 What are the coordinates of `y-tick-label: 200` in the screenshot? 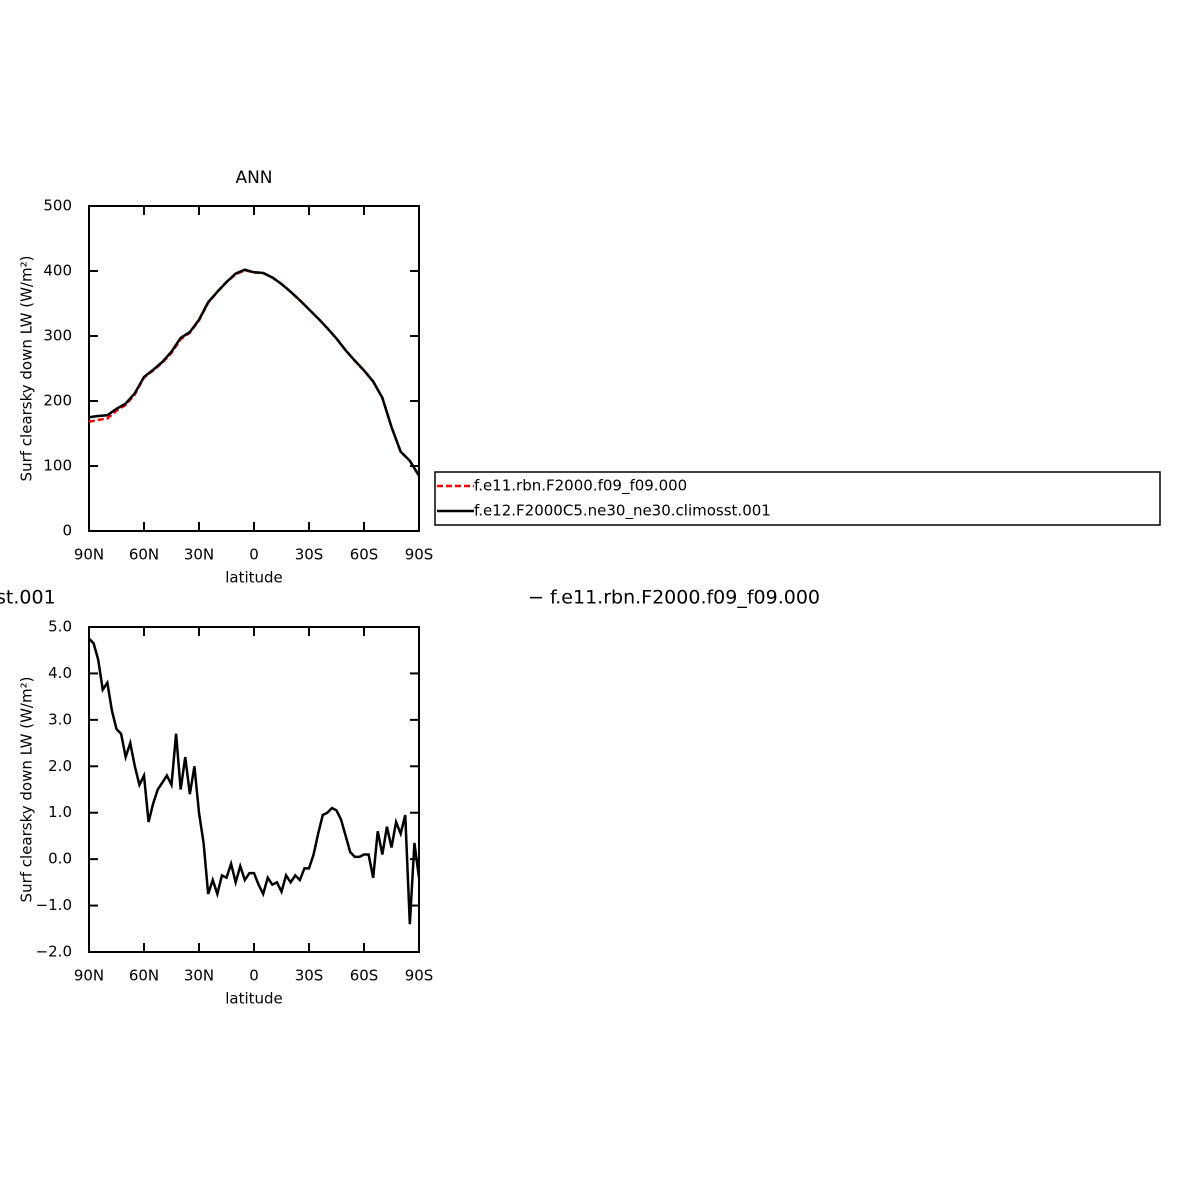 It's located at (57, 401).